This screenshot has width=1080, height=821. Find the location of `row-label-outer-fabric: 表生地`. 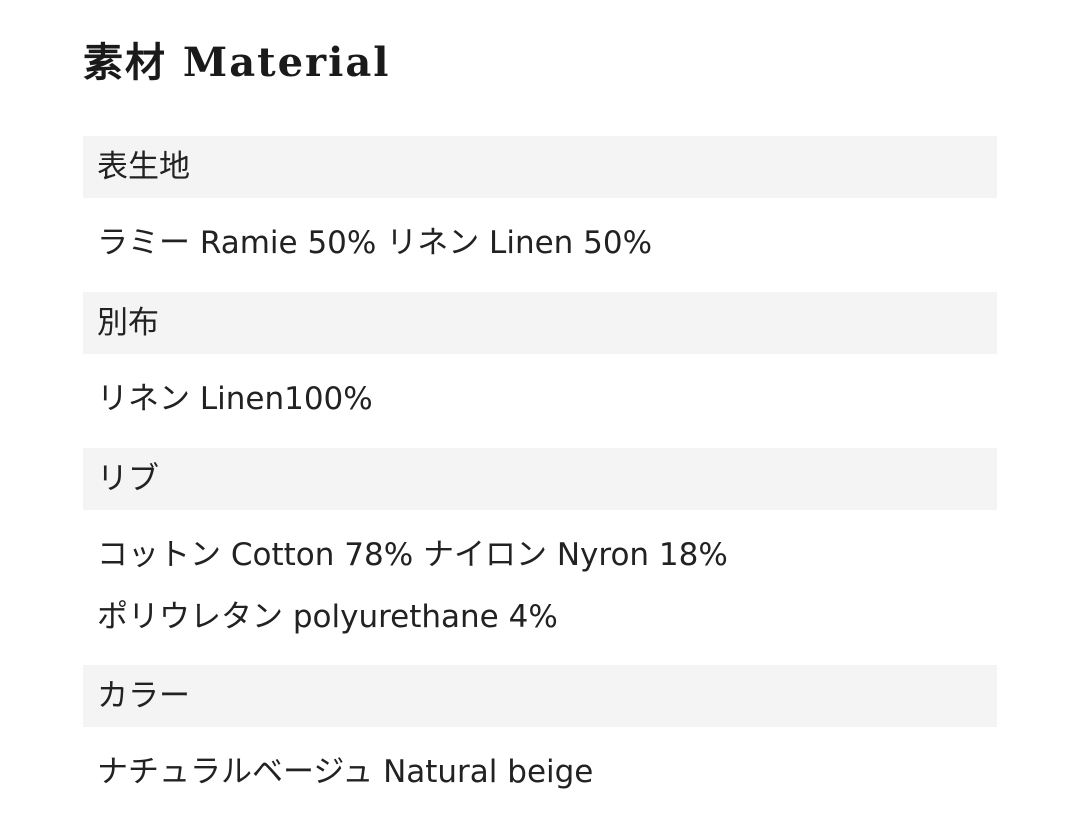

row-label-outer-fabric: 表生地 is located at coordinates (540, 167).